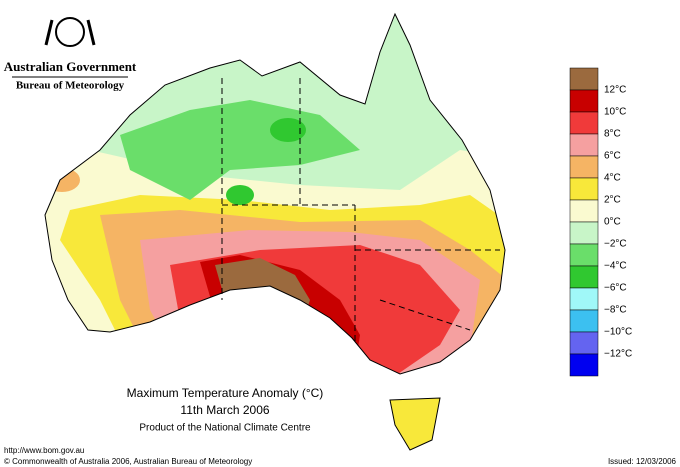  Describe the element at coordinates (615, 90) in the screenshot. I see `legend-label: 12°C` at that location.